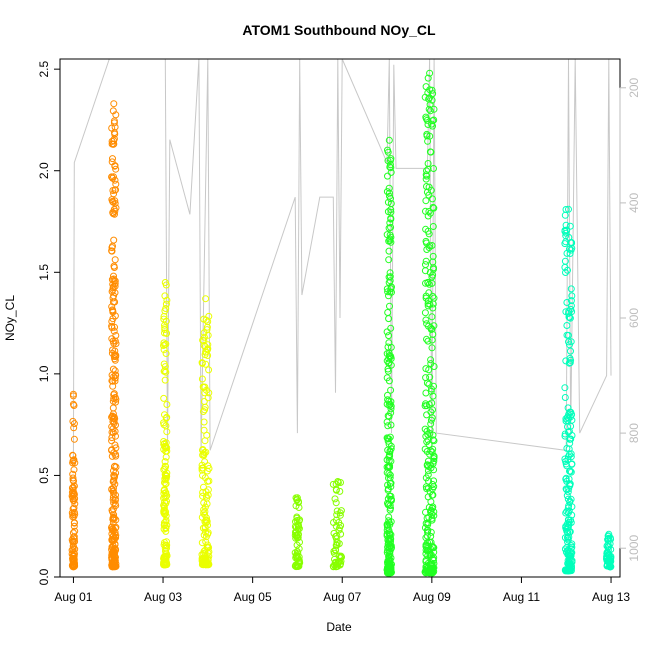 Image resolution: width=650 pixels, height=650 pixels. Describe the element at coordinates (44, 272) in the screenshot. I see `y-tick-label: 1.5` at that location.